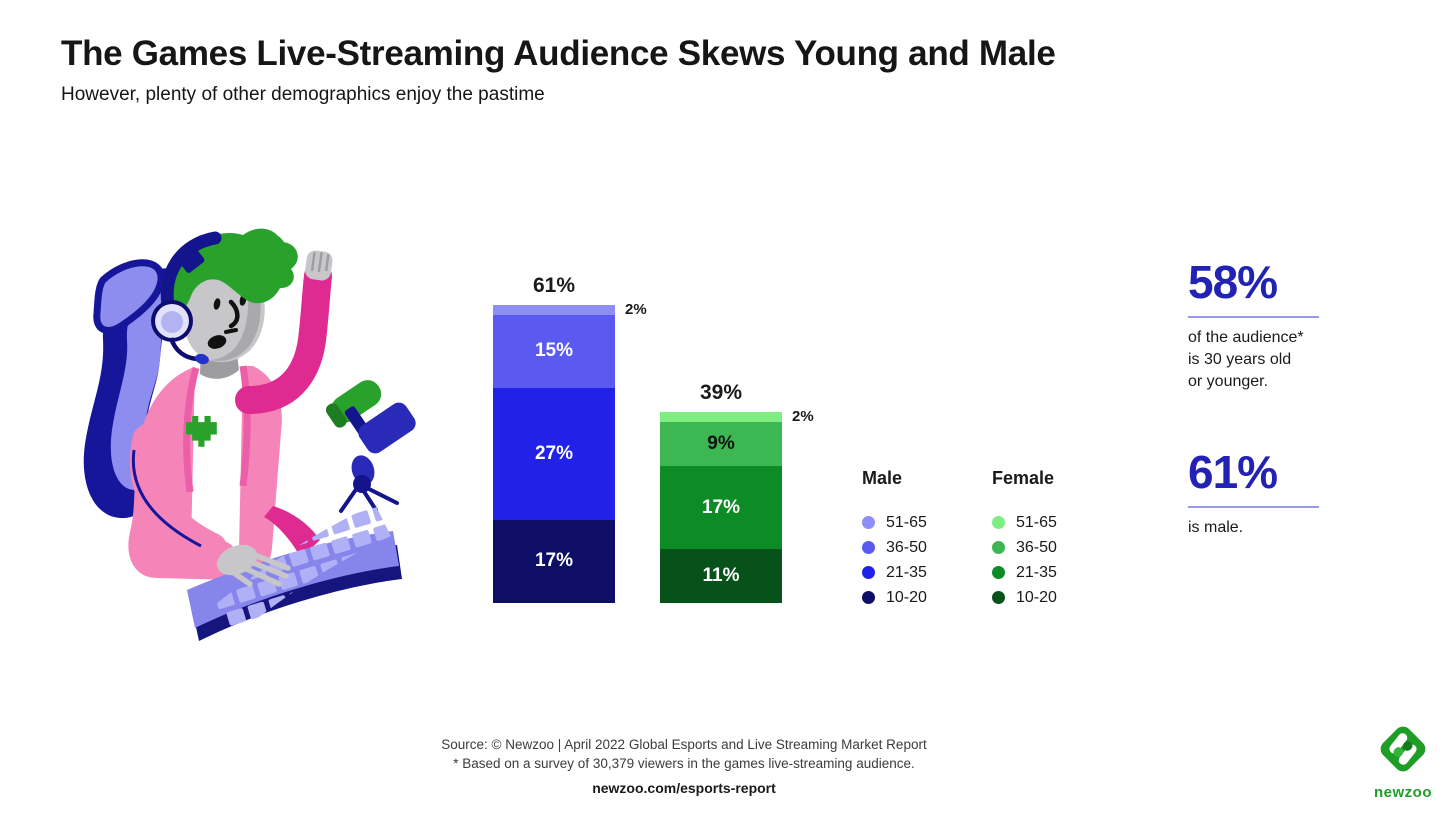 This screenshot has width=1456, height=819. Describe the element at coordinates (217, 342) in the screenshot. I see `mouth` at that location.